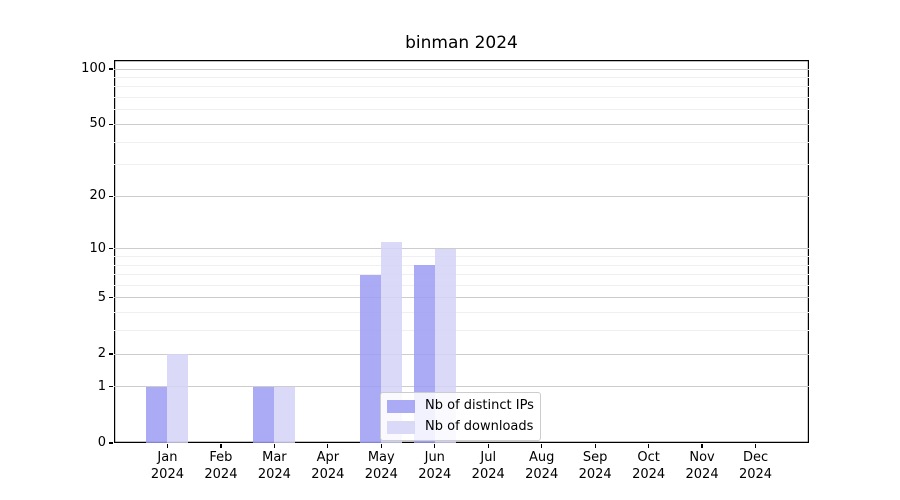 Image resolution: width=900 pixels, height=500 pixels. What do you see at coordinates (221, 446) in the screenshot?
I see `x-tick-mark-feb` at bounding box center [221, 446].